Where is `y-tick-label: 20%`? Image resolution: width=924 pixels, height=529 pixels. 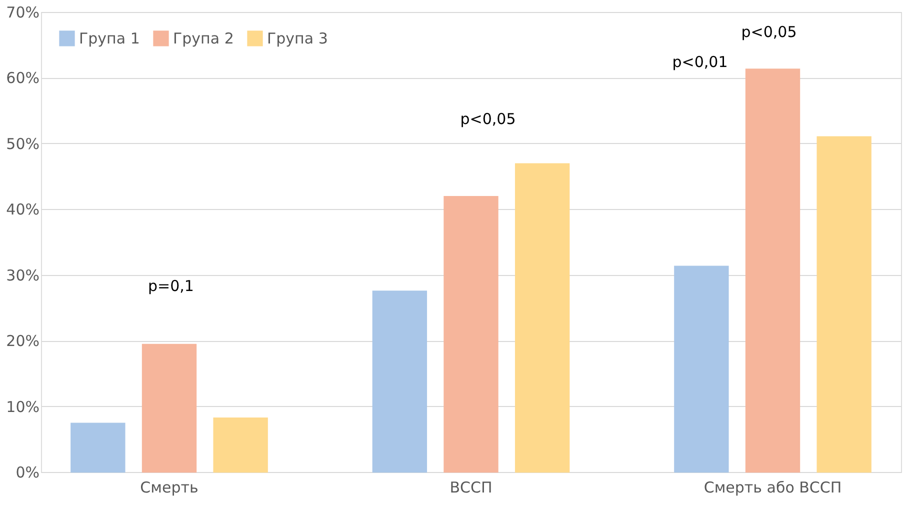
y-tick-label: 20% is located at coordinates (23, 341).